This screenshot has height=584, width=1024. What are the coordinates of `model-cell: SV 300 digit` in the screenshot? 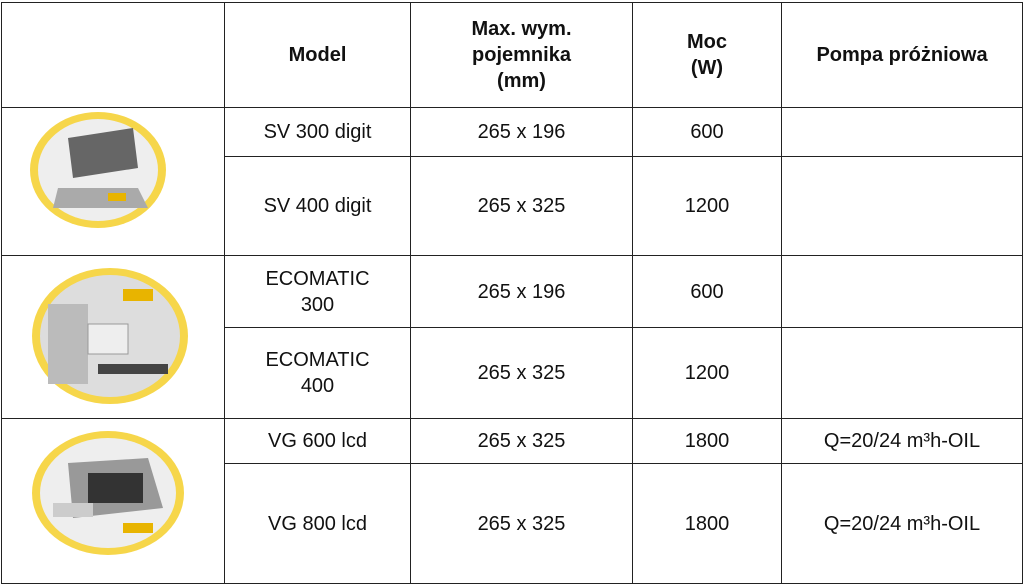 It's located at (317, 132).